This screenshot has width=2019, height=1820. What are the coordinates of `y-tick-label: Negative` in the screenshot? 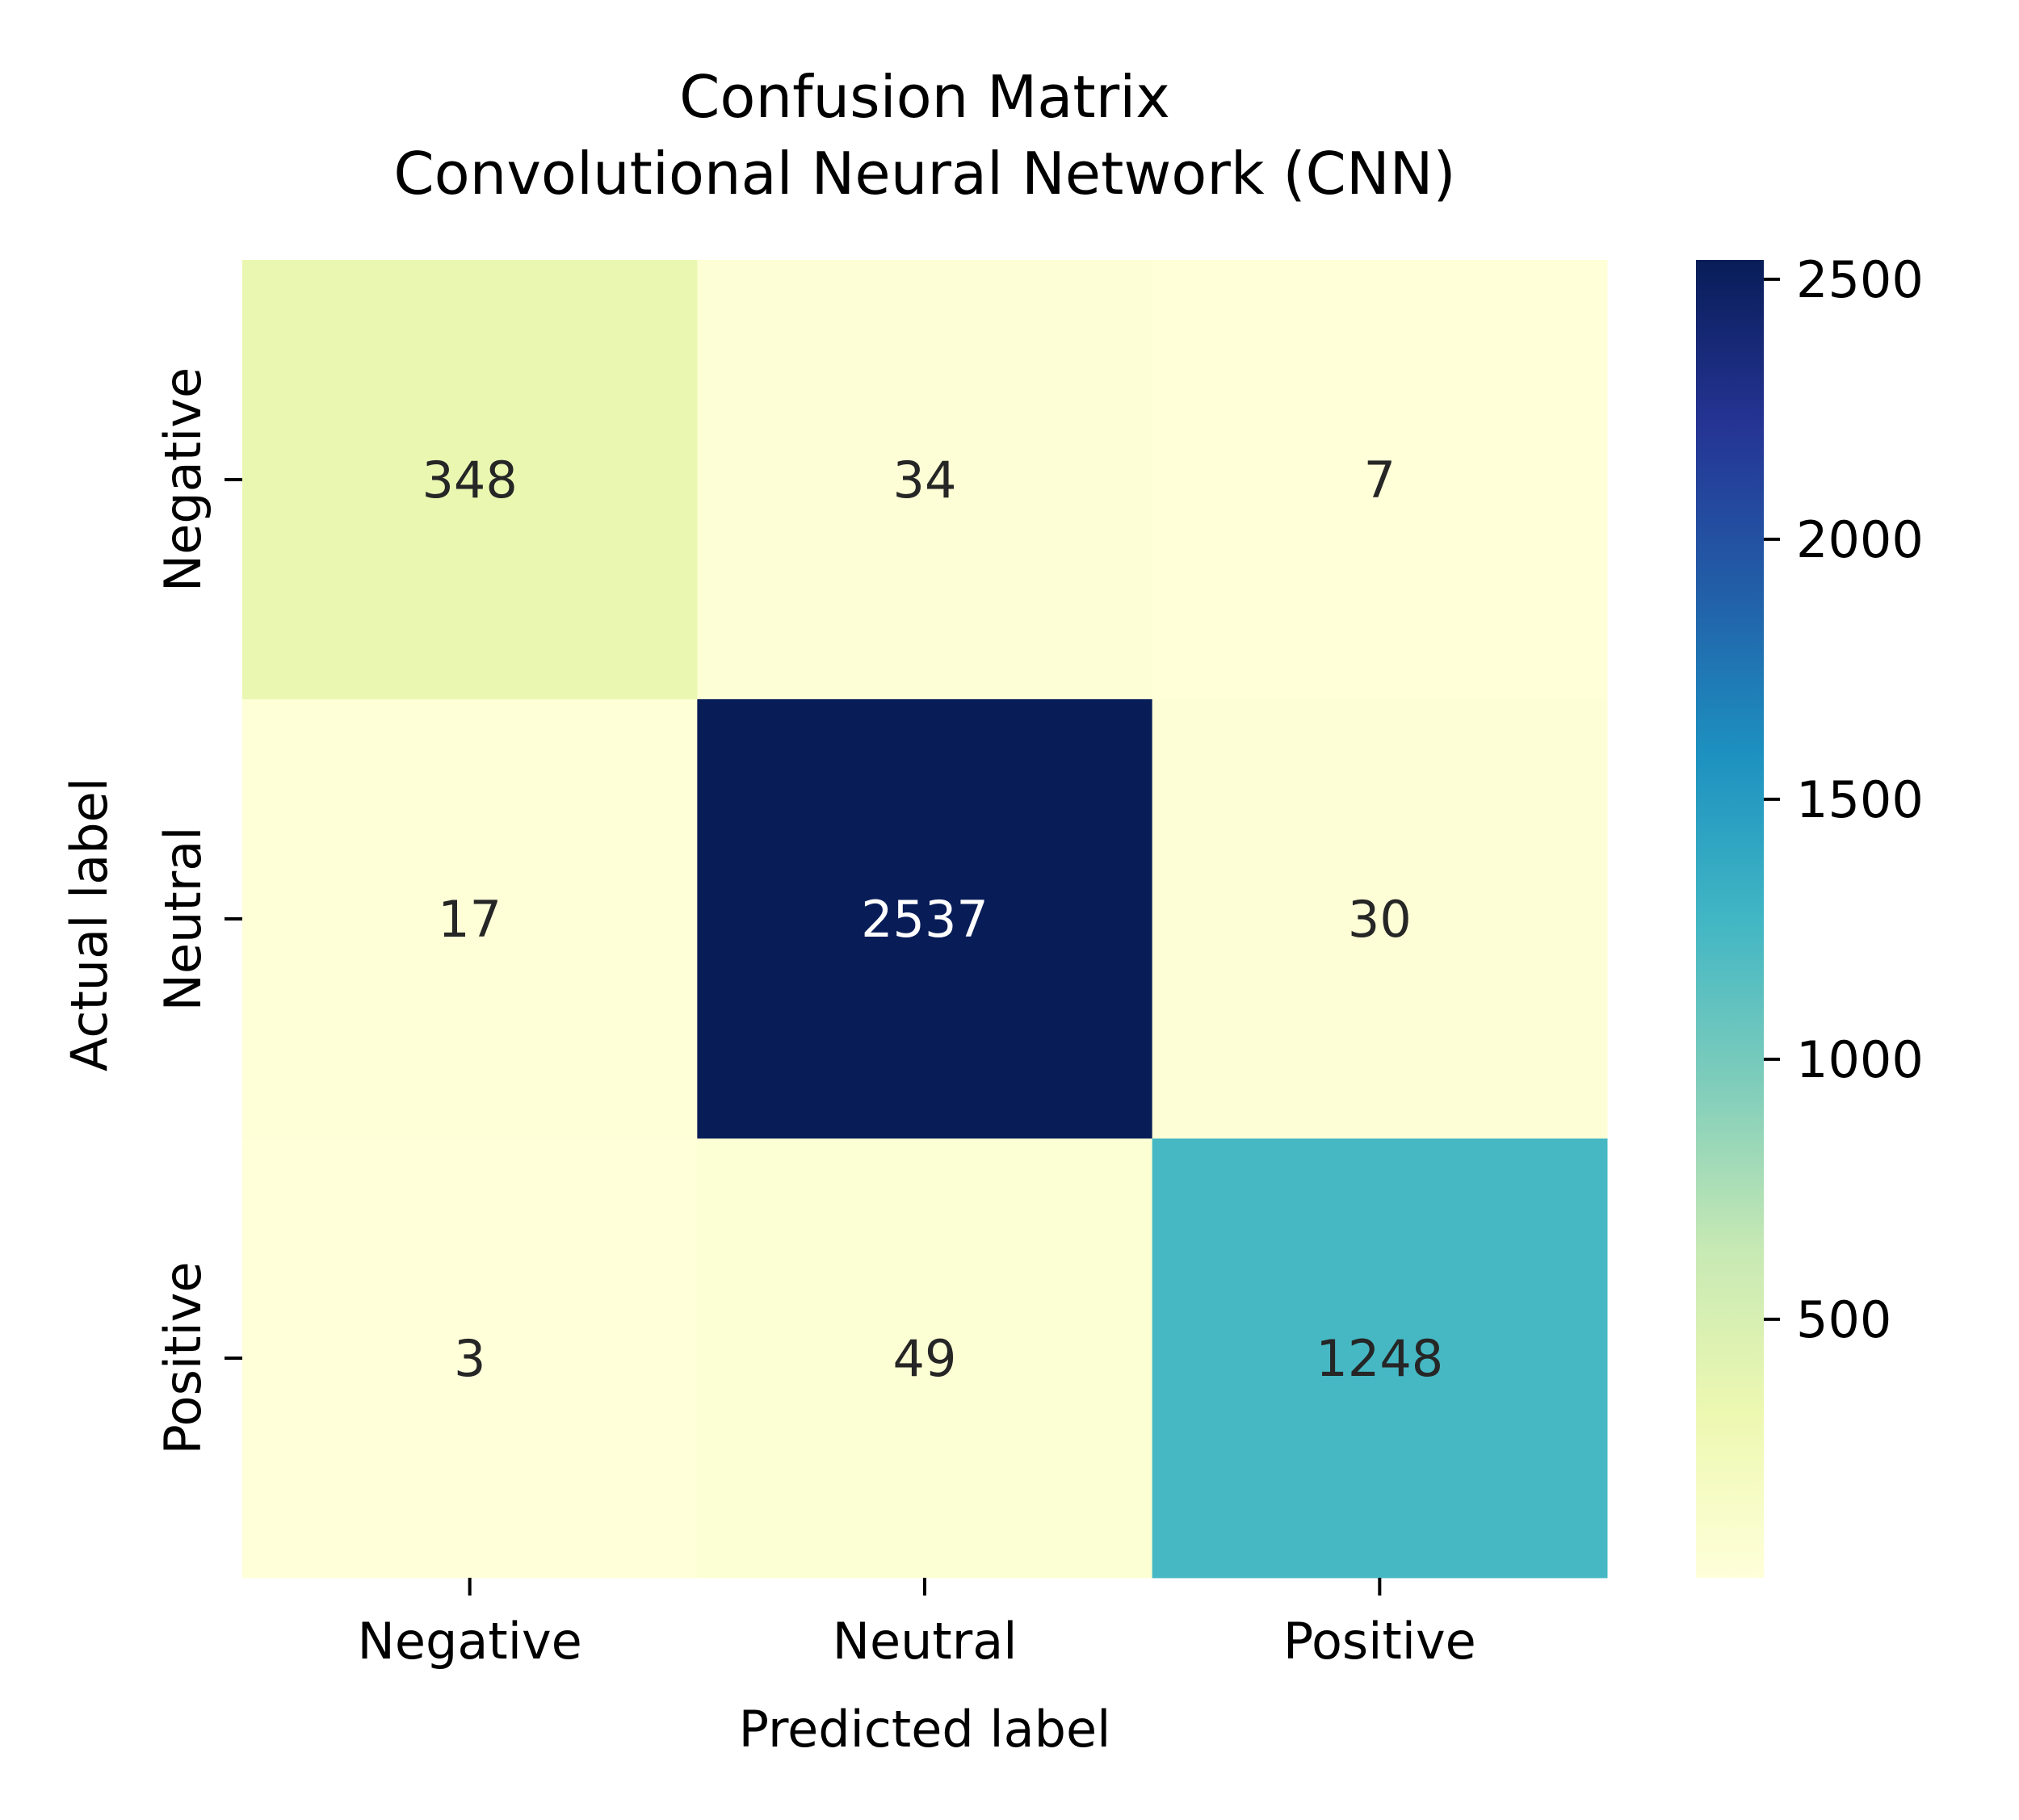 It's located at (182, 479).